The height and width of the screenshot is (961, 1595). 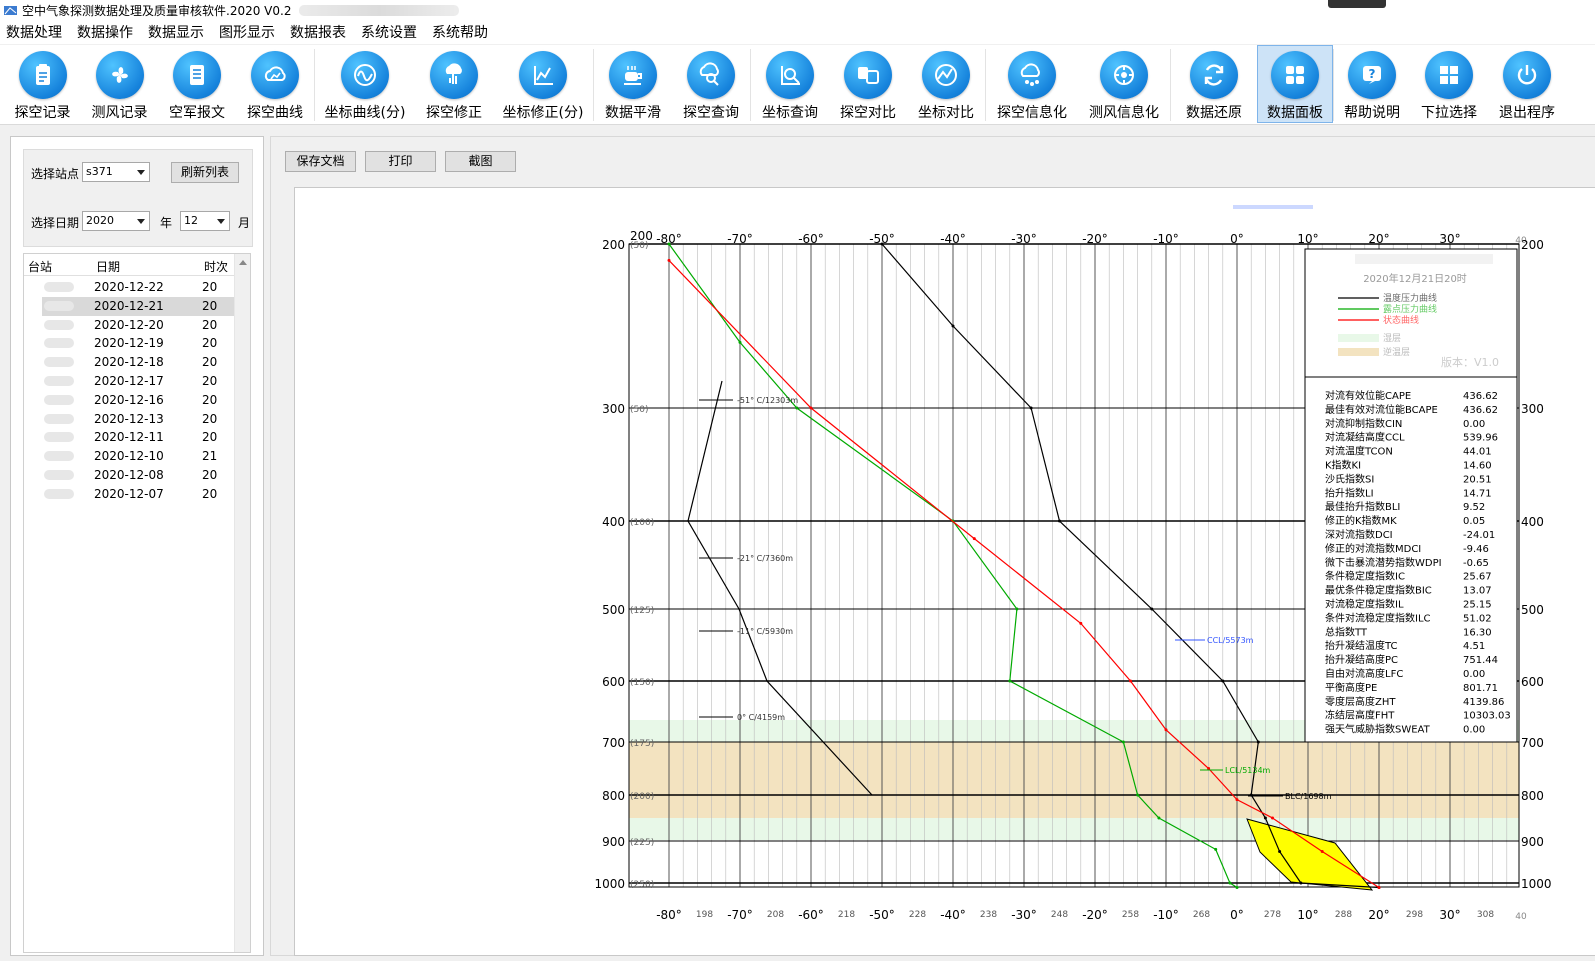 What do you see at coordinates (42, 75) in the screenshot?
I see `clipboard-icon` at bounding box center [42, 75].